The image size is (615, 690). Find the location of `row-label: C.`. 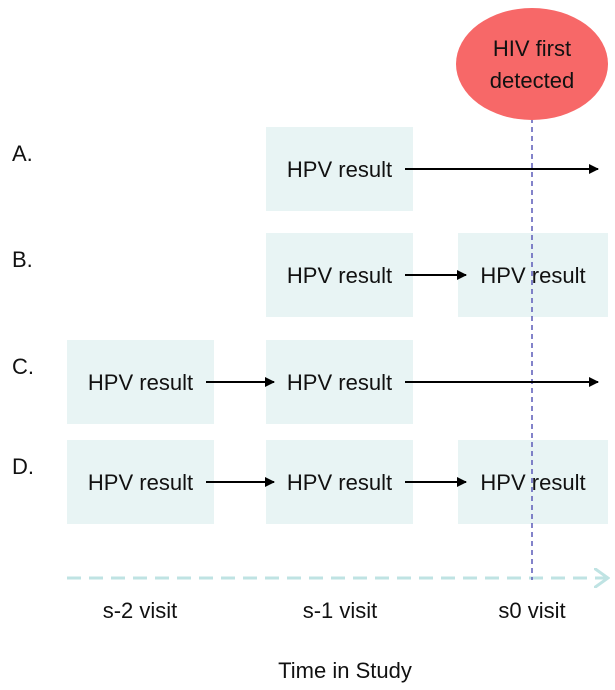

row-label: C. is located at coordinates (23, 366).